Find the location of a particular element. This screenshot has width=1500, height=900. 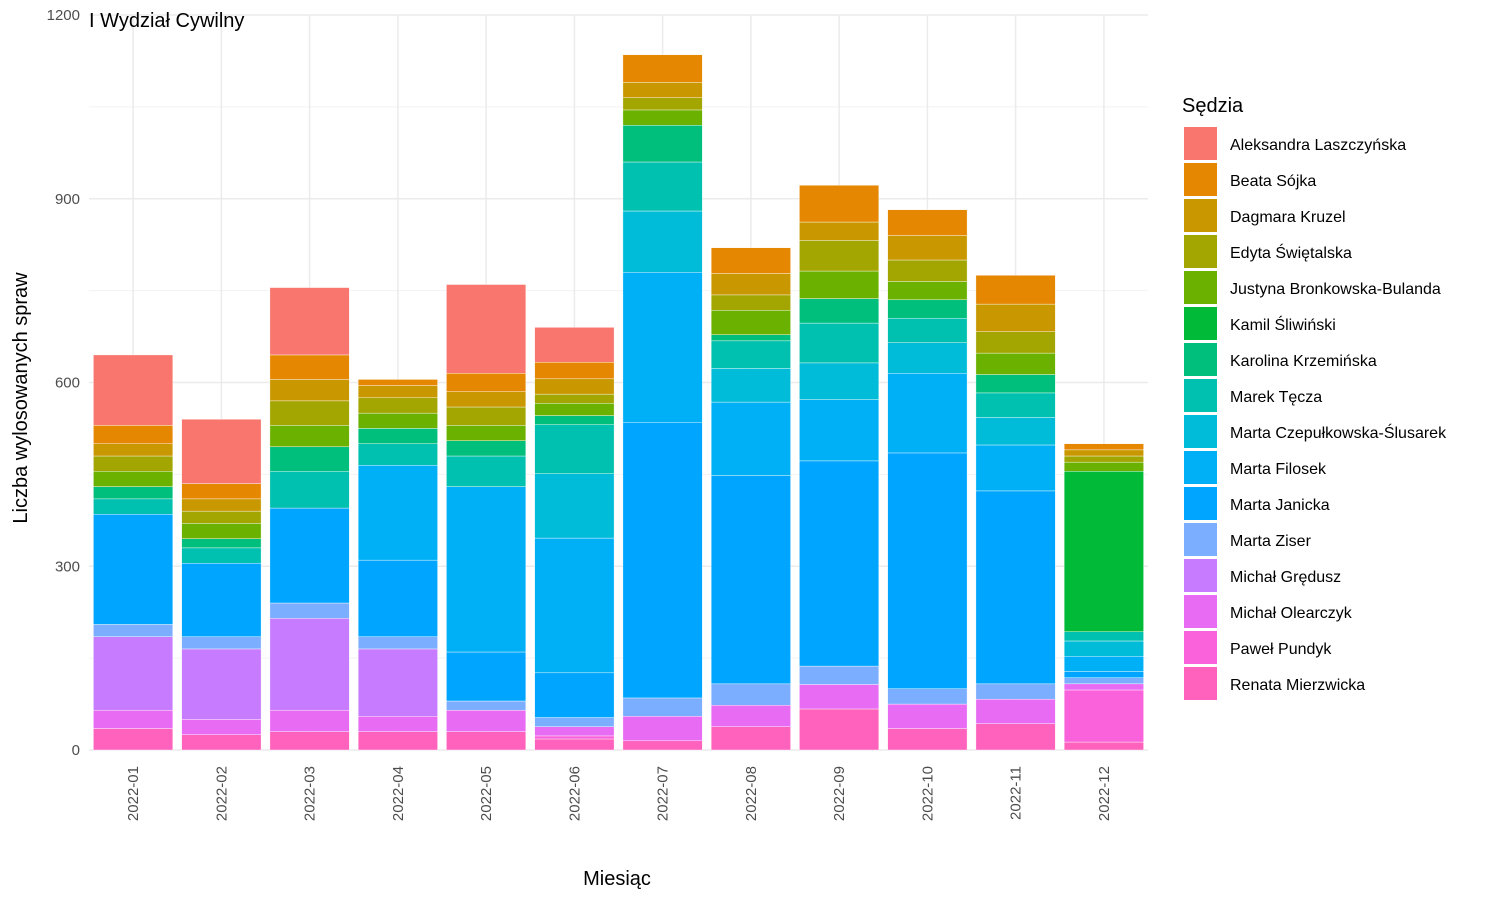

x-tick-label: 2022-04 is located at coordinates (398, 793).